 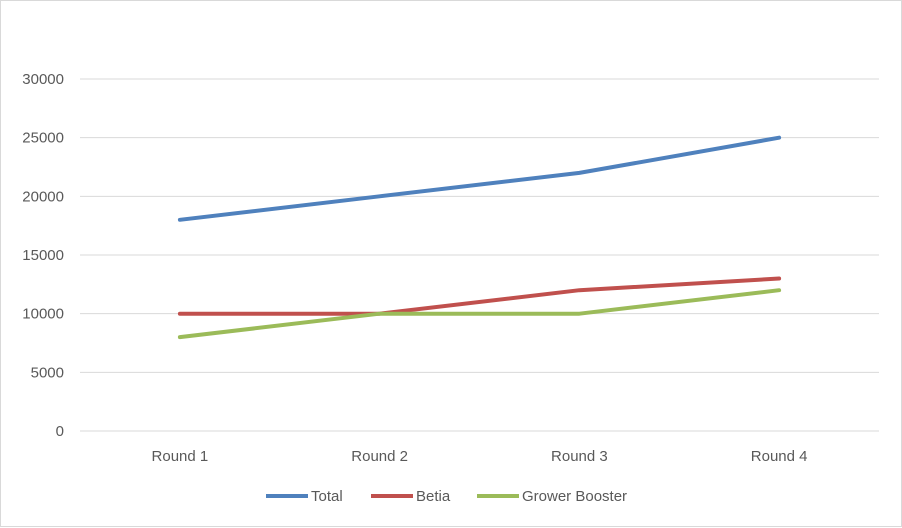 I want to click on y-tick-label: 20000, so click(x=43, y=196).